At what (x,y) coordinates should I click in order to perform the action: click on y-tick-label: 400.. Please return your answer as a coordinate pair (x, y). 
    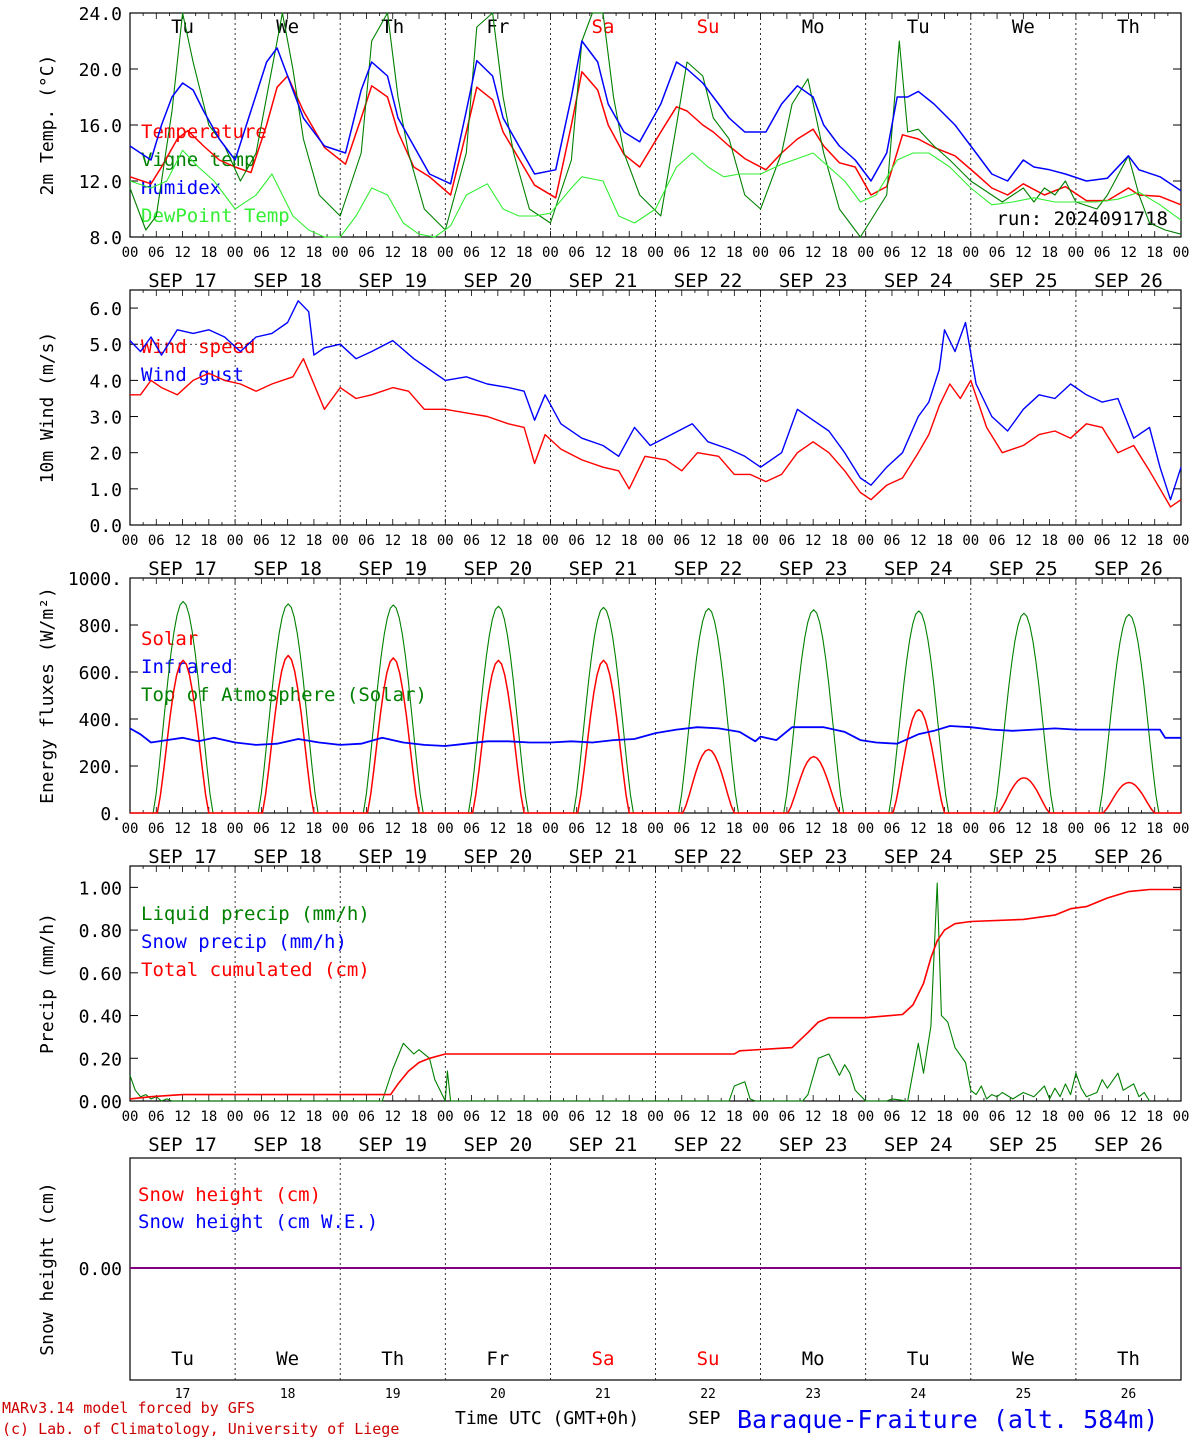
    Looking at the image, I should click on (100, 720).